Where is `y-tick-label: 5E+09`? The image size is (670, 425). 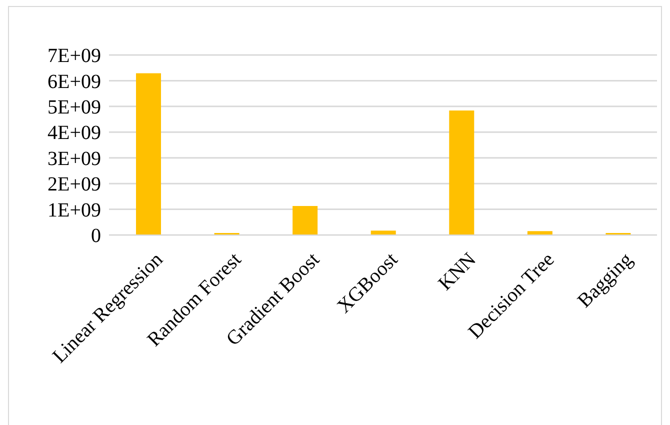 y-tick-label: 5E+09 is located at coordinates (74, 107).